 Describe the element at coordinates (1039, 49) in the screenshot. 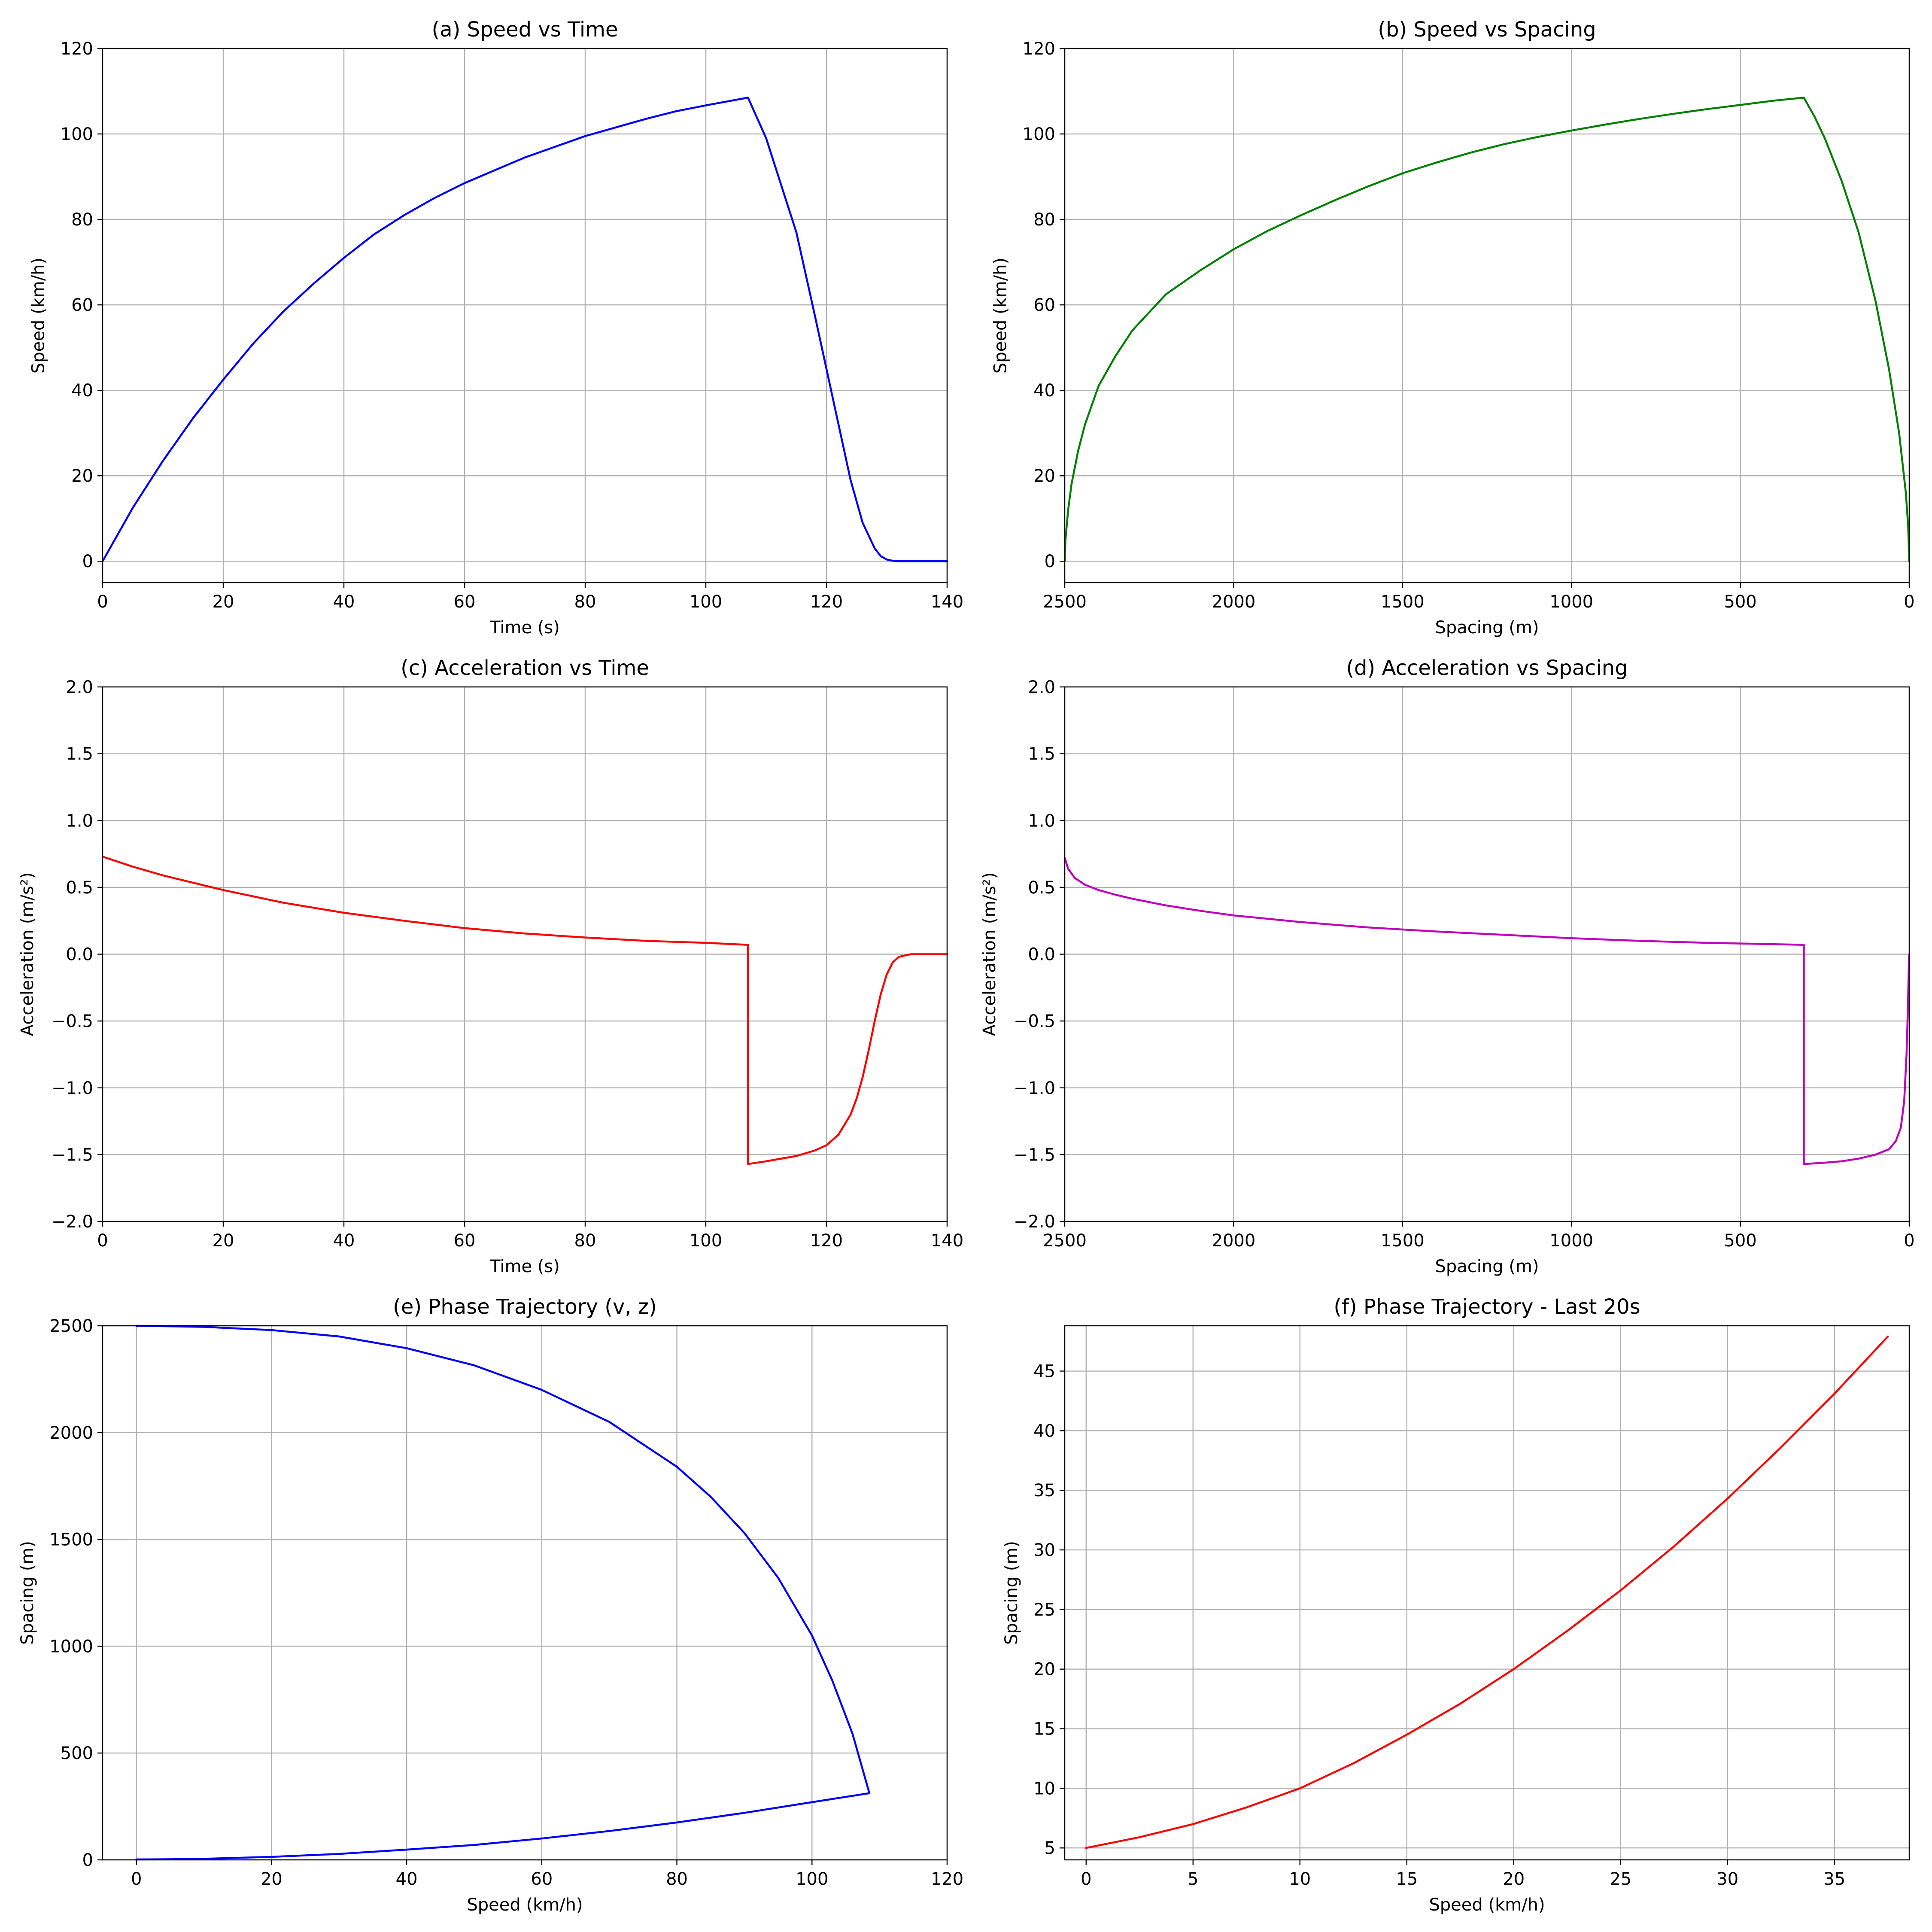

I see `y-tick-label: 120` at that location.